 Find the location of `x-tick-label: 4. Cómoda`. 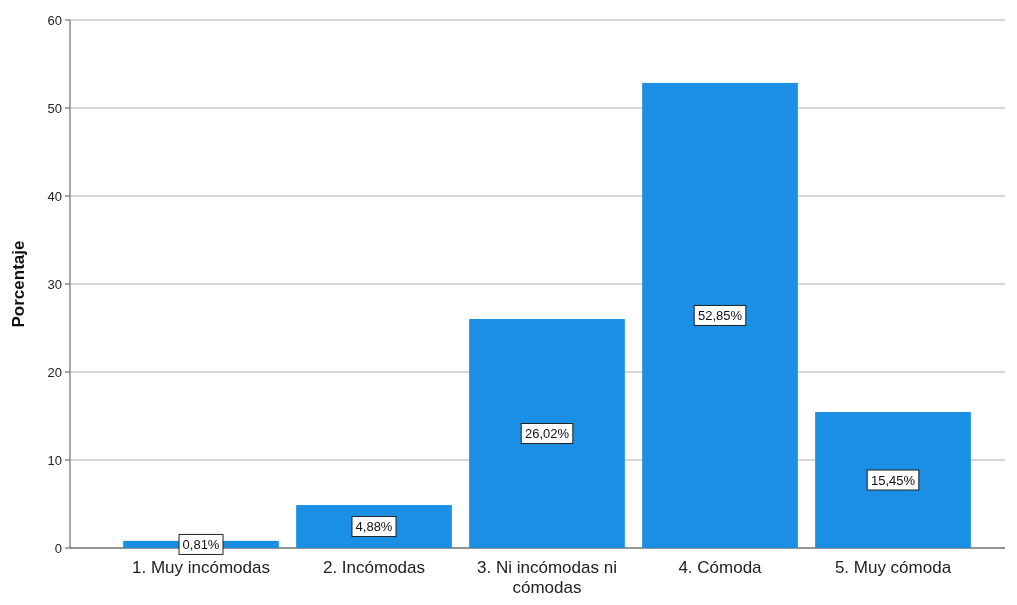

x-tick-label: 4. Cómoda is located at coordinates (720, 567).